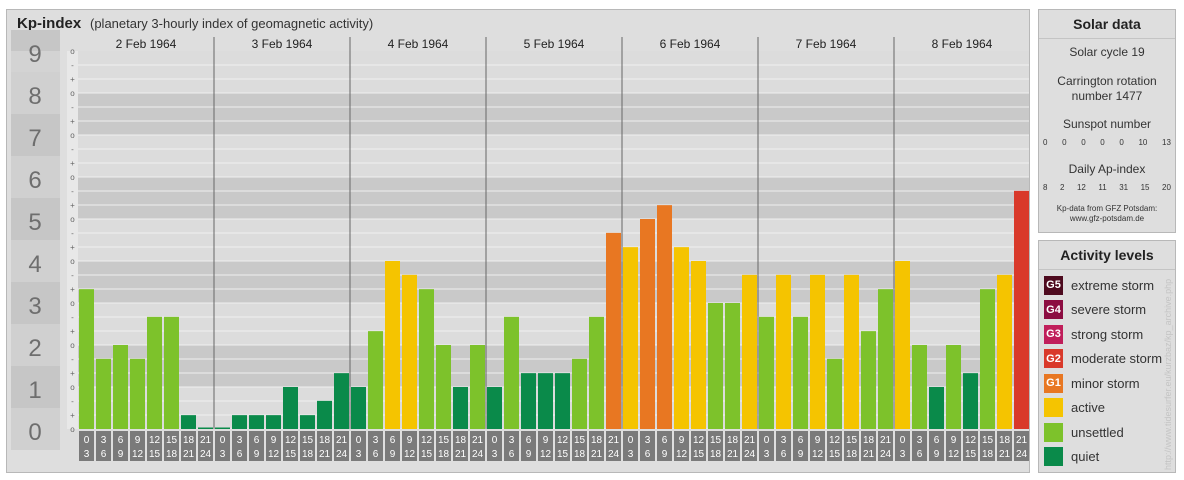 The width and height of the screenshot is (1184, 480). What do you see at coordinates (1095, 310) in the screenshot?
I see `activity-level-item: G4 severe storm` at bounding box center [1095, 310].